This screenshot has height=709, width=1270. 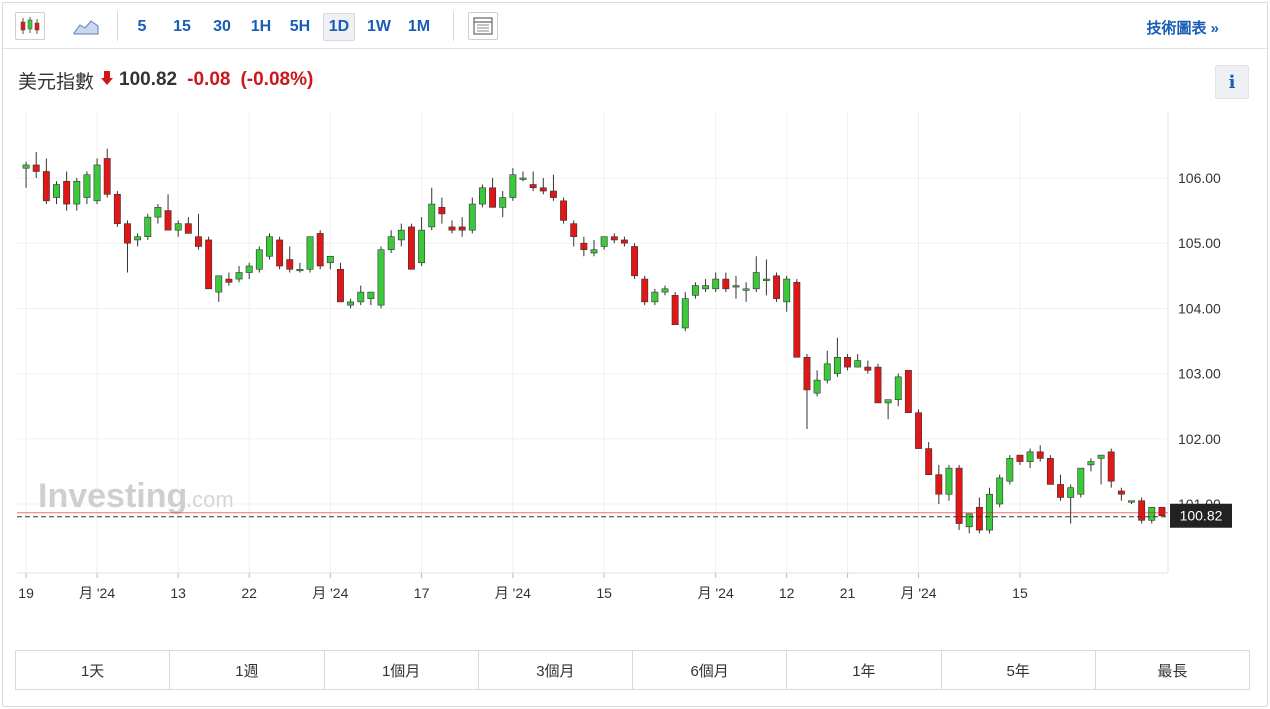 What do you see at coordinates (247, 670) in the screenshot?
I see `period-1w: 1週` at bounding box center [247, 670].